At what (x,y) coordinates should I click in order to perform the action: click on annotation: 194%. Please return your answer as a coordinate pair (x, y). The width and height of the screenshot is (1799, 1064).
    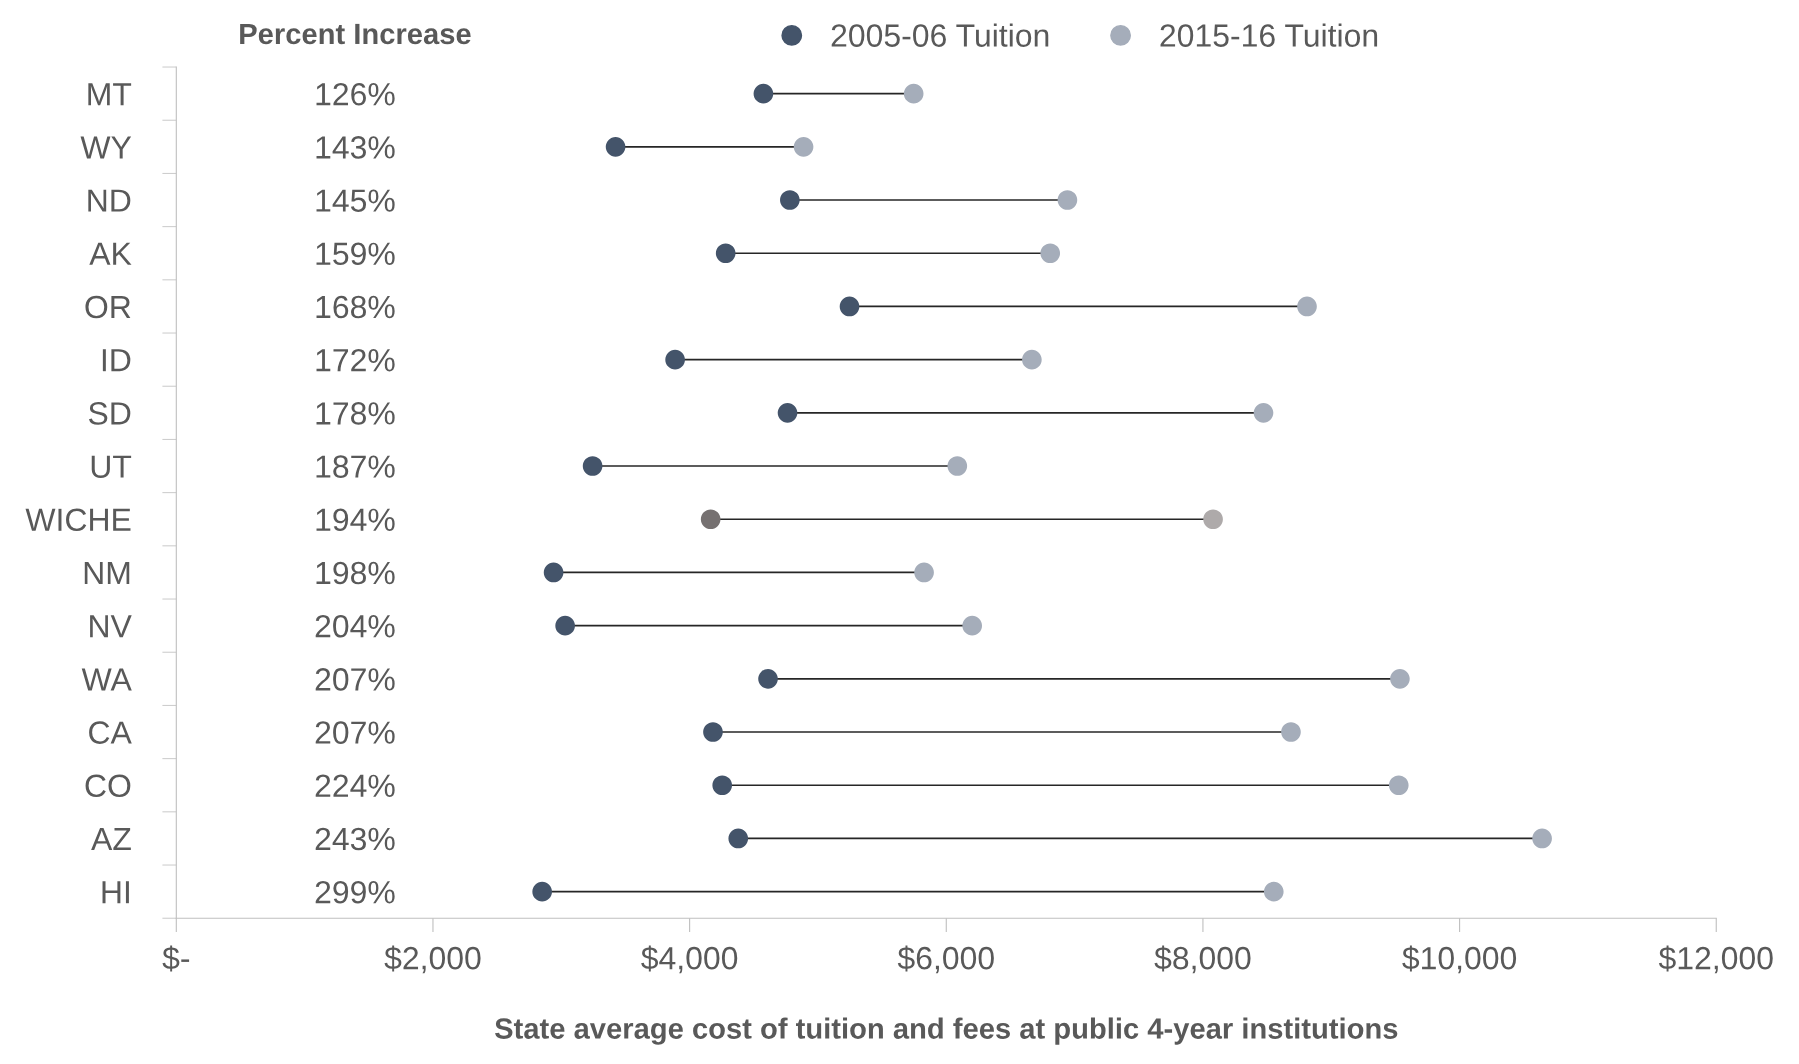
    Looking at the image, I should click on (355, 520).